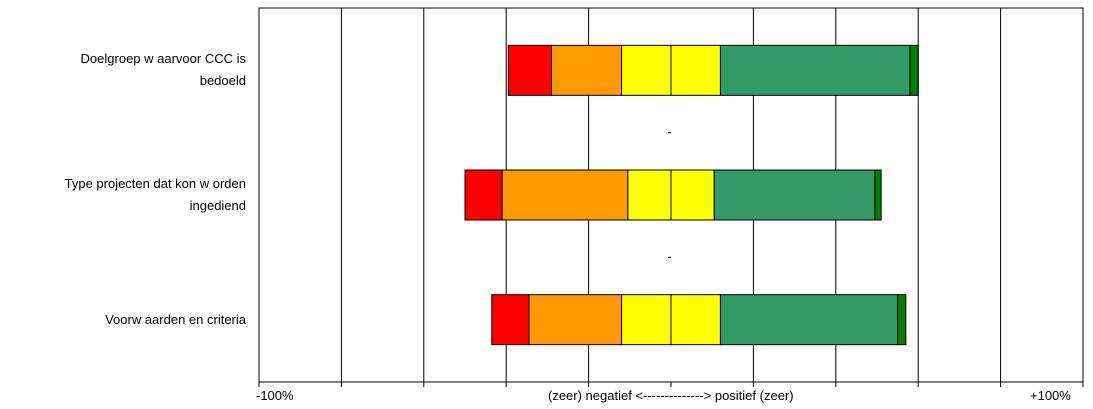 The width and height of the screenshot is (1093, 409). What do you see at coordinates (175, 319) in the screenshot?
I see `category-label-line: Voorw aarden en criteria` at bounding box center [175, 319].